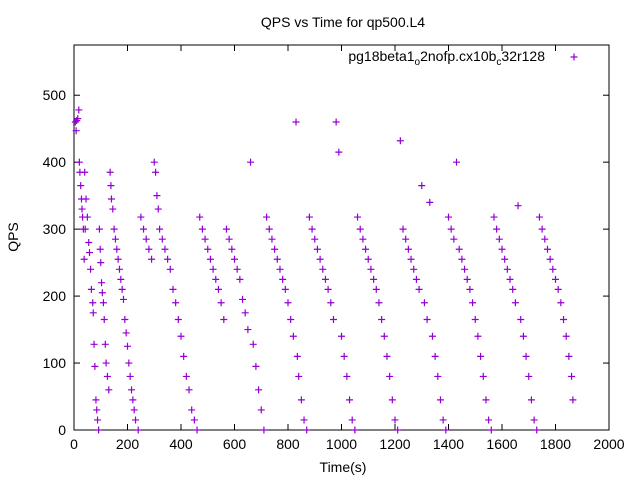 The height and width of the screenshot is (485, 640). Describe the element at coordinates (555, 444) in the screenshot. I see `x-tick-label: 1800` at that location.